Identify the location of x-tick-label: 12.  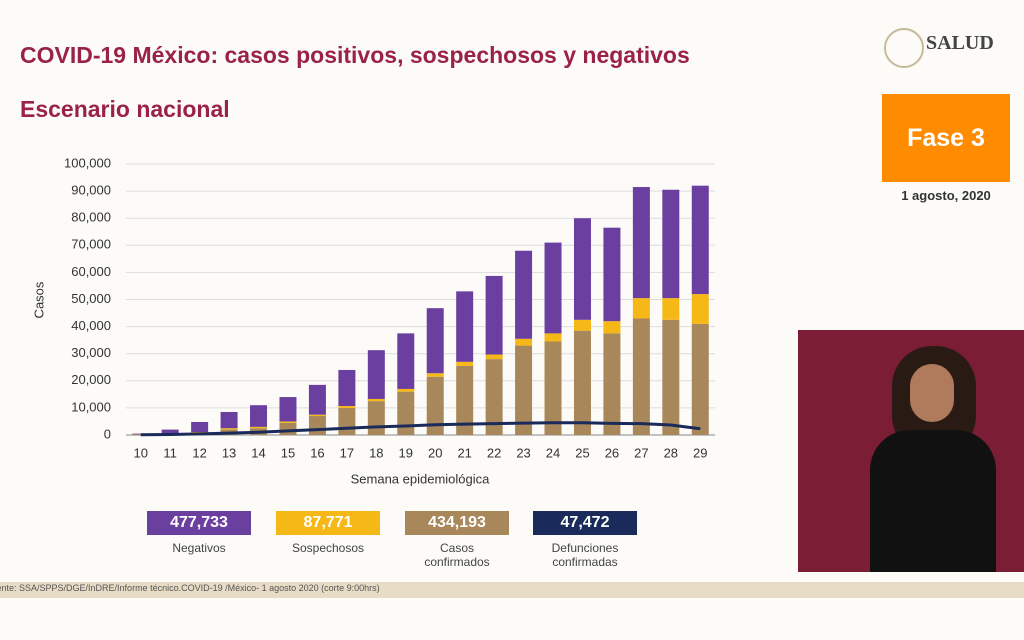
(199, 452).